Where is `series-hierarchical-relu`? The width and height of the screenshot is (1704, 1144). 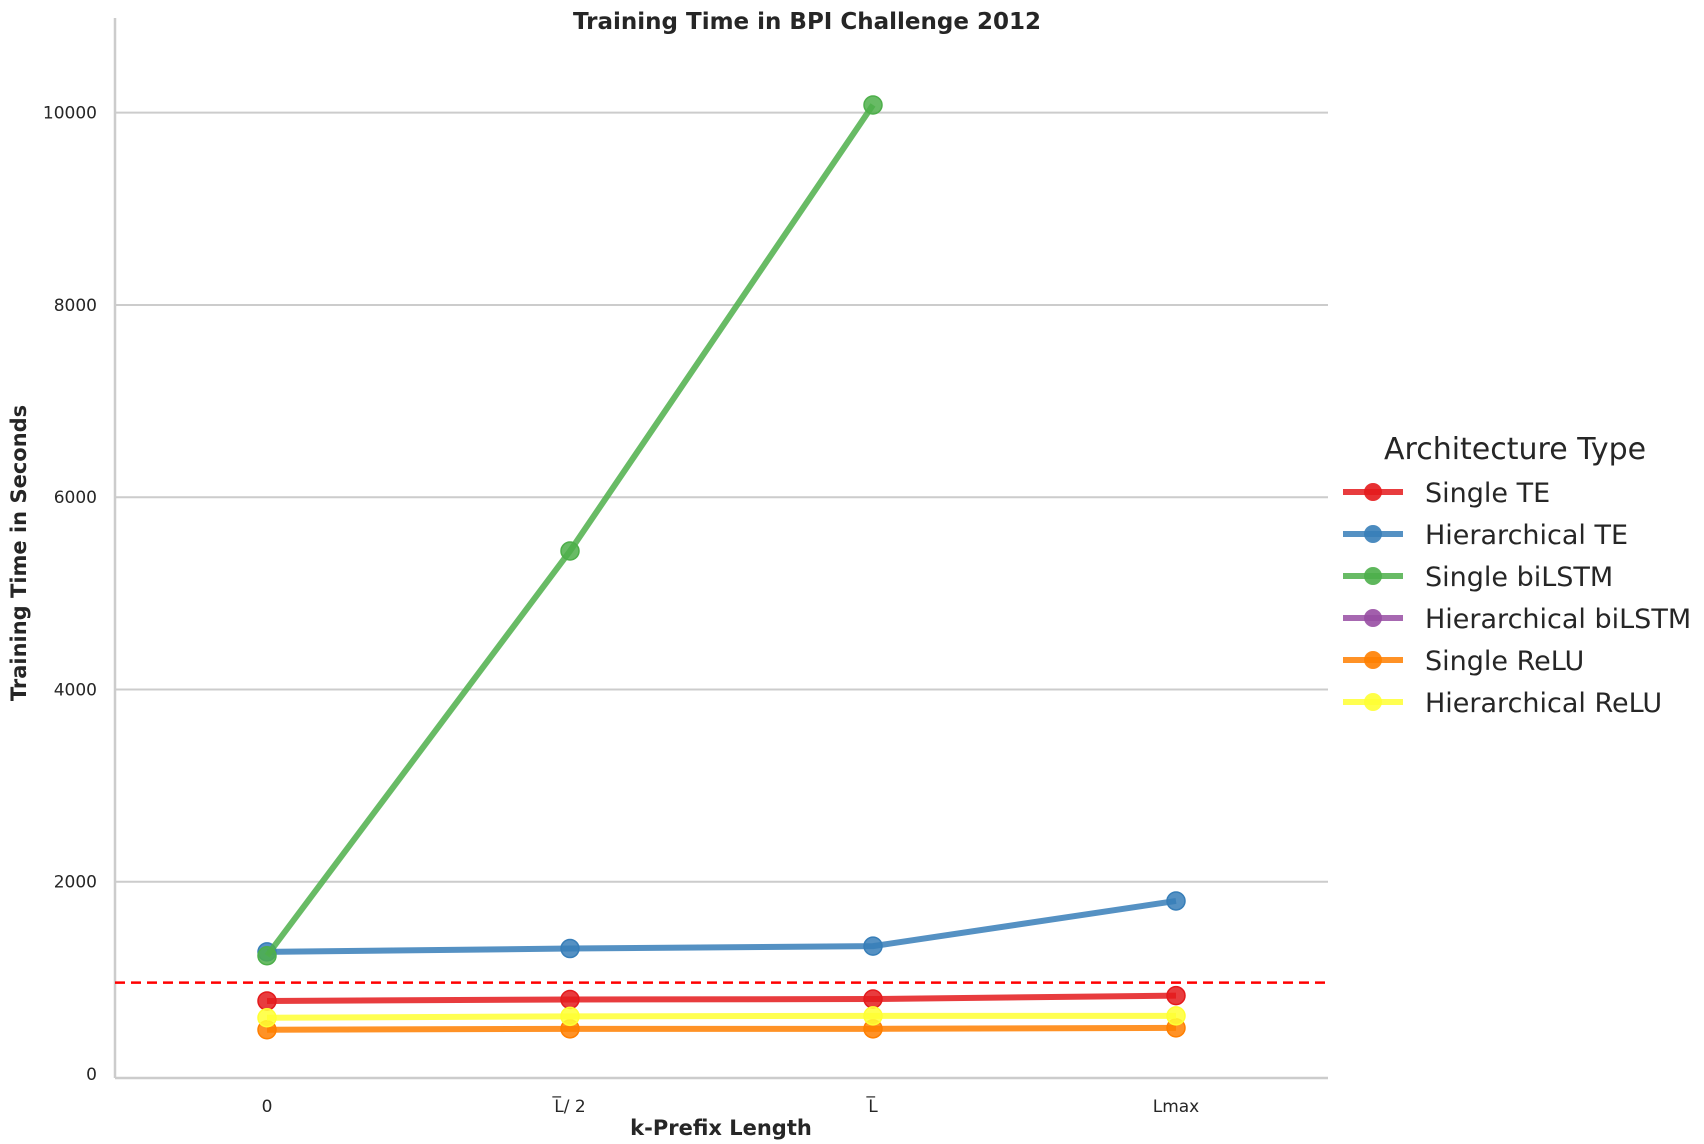 series-hierarchical-relu is located at coordinates (721, 1017).